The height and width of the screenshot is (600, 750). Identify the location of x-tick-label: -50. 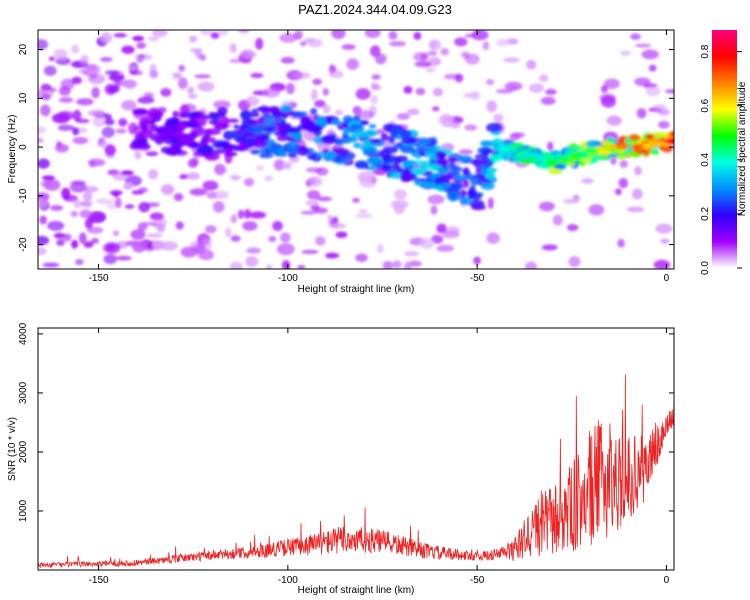
(477, 278).